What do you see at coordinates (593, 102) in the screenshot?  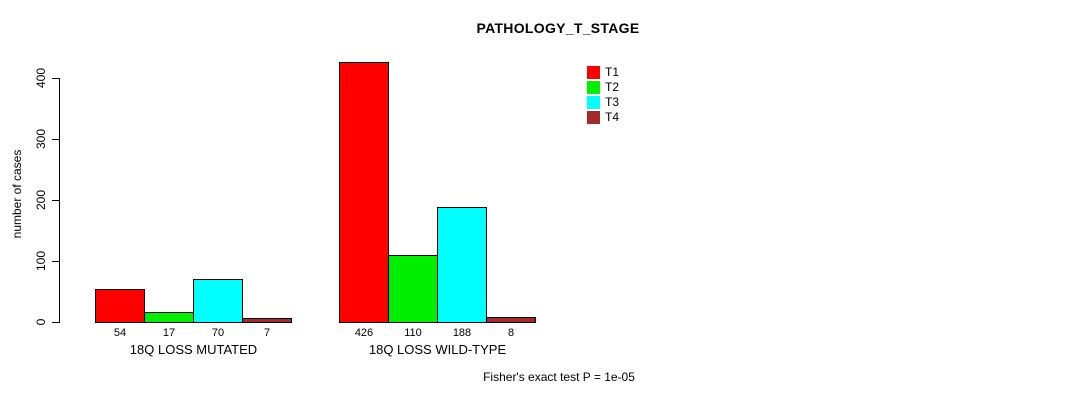 I see `legend-swatch-T3` at bounding box center [593, 102].